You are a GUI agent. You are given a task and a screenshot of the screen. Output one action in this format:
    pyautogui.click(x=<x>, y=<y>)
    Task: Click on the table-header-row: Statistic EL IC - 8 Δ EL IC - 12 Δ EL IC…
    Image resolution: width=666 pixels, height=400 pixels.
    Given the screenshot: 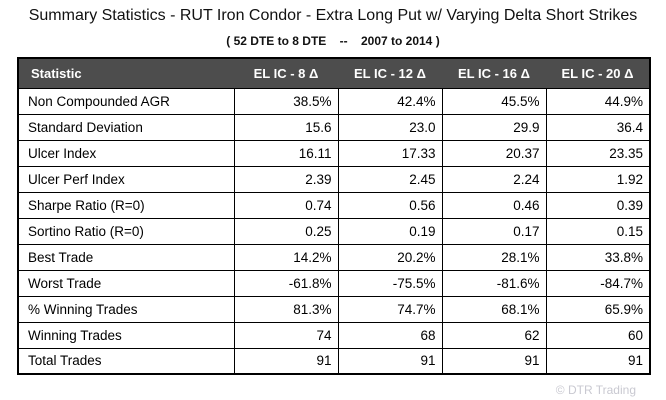 What is the action you would take?
    pyautogui.click(x=334, y=73)
    